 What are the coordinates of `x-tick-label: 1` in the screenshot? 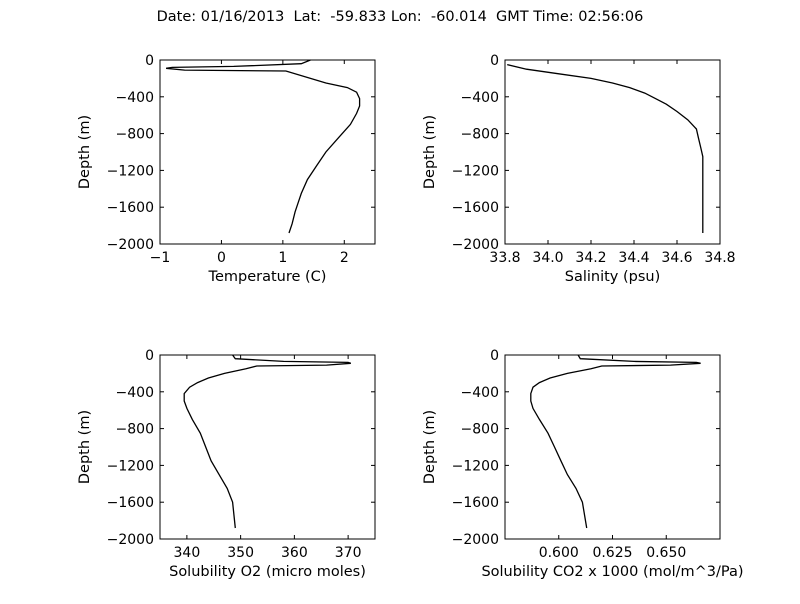 It's located at (282, 258).